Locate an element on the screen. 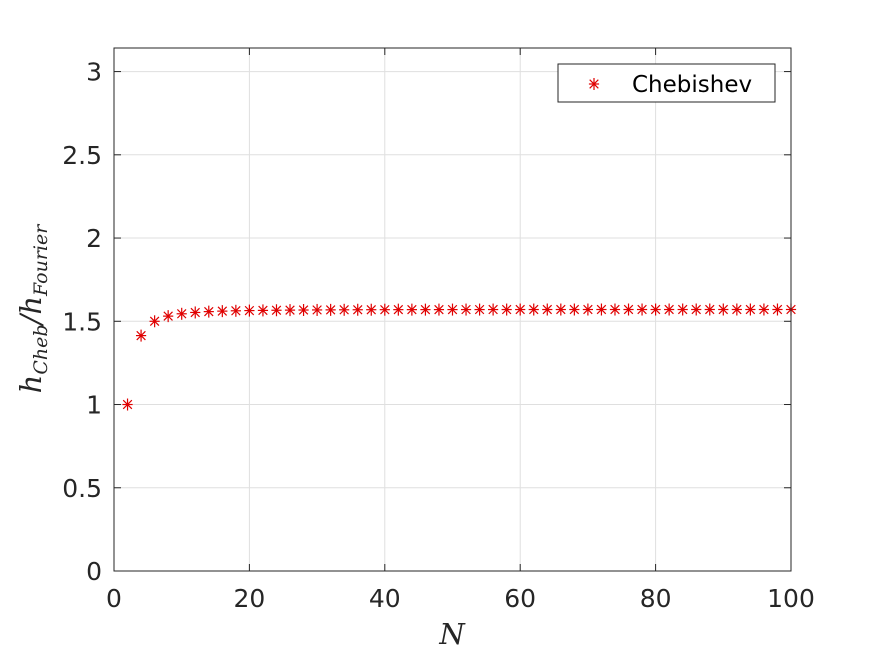 The image size is (875, 656). y-tick-label: 2 is located at coordinates (94, 238).